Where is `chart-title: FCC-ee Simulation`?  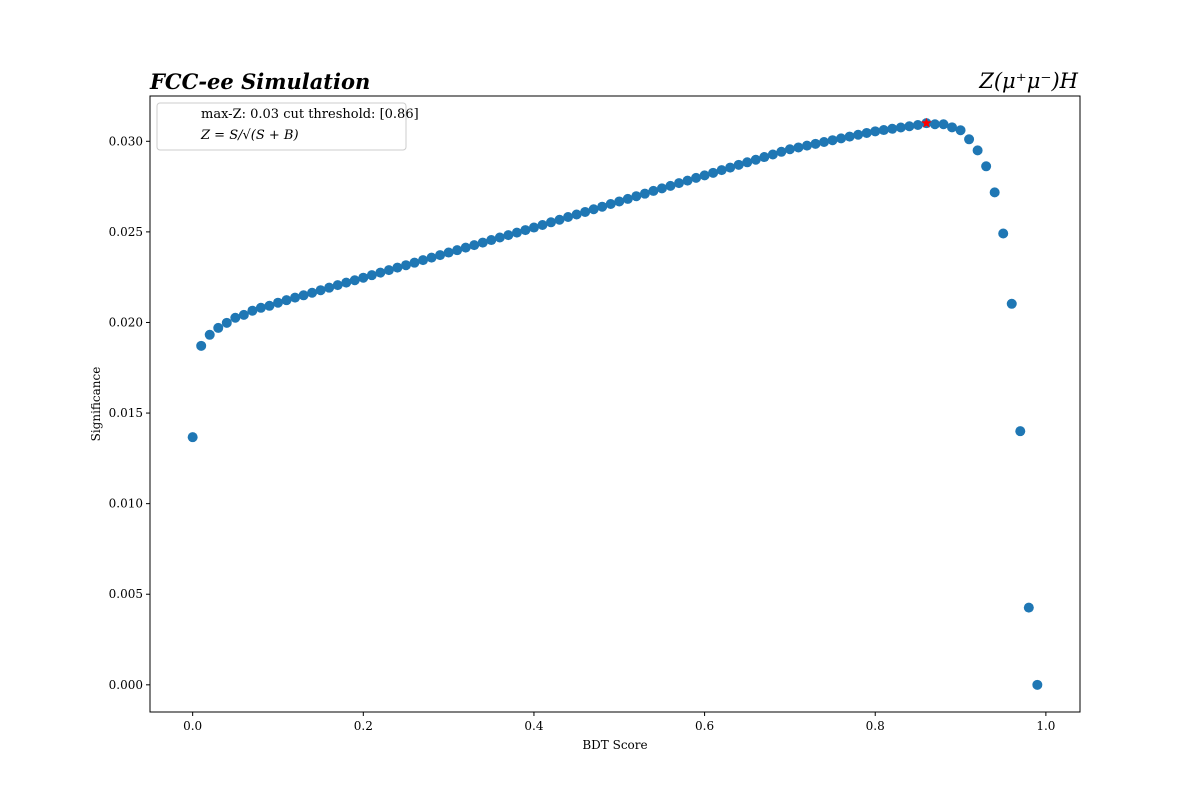
chart-title: FCC-ee Simulation is located at coordinates (259, 81).